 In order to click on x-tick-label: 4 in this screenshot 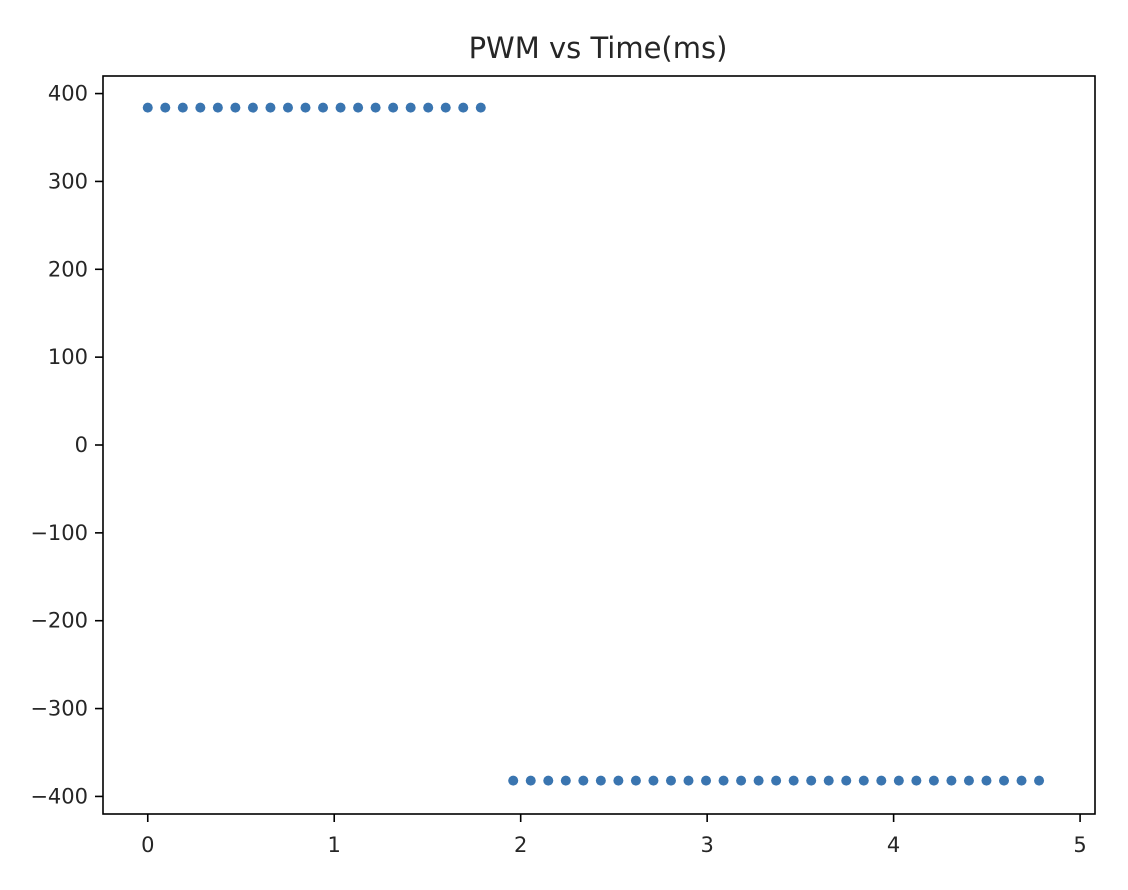, I will do `click(893, 845)`.